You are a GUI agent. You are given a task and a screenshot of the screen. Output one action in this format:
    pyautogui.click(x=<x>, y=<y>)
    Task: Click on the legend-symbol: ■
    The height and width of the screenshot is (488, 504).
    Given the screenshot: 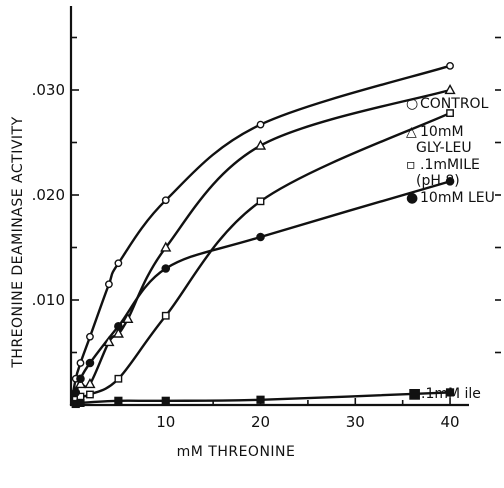 What is the action you would take?
    pyautogui.click(x=414, y=394)
    